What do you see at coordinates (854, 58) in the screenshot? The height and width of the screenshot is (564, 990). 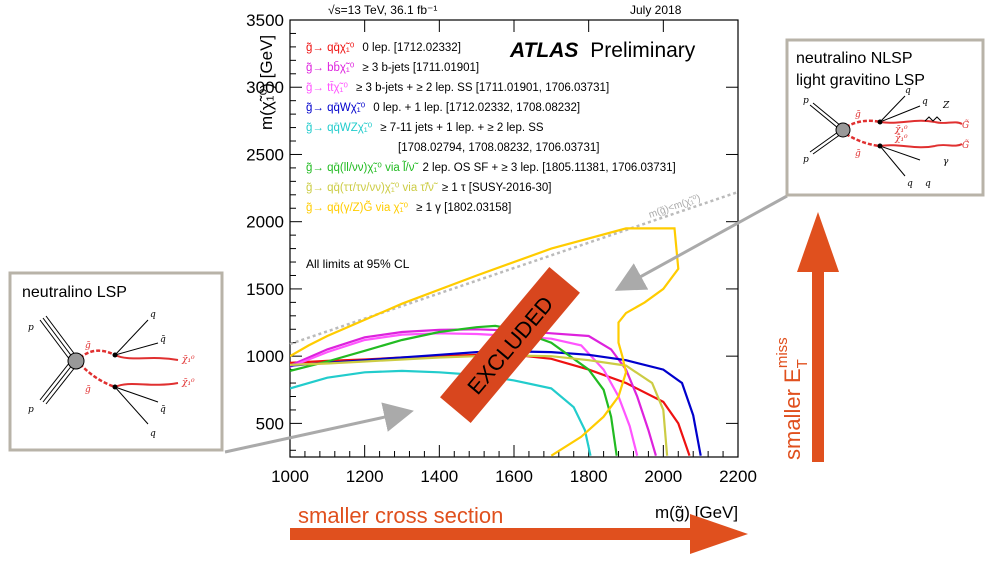 I see `right-inset-title-1: neutralino NLSP` at bounding box center [854, 58].